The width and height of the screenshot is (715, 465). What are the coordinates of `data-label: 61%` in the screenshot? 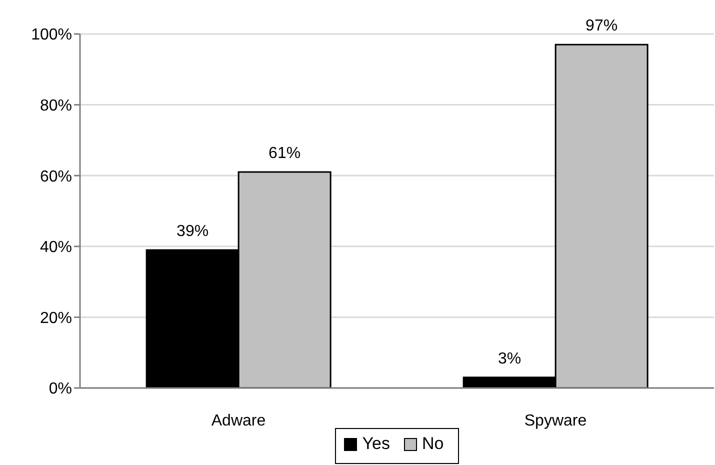 It's located at (284, 153).